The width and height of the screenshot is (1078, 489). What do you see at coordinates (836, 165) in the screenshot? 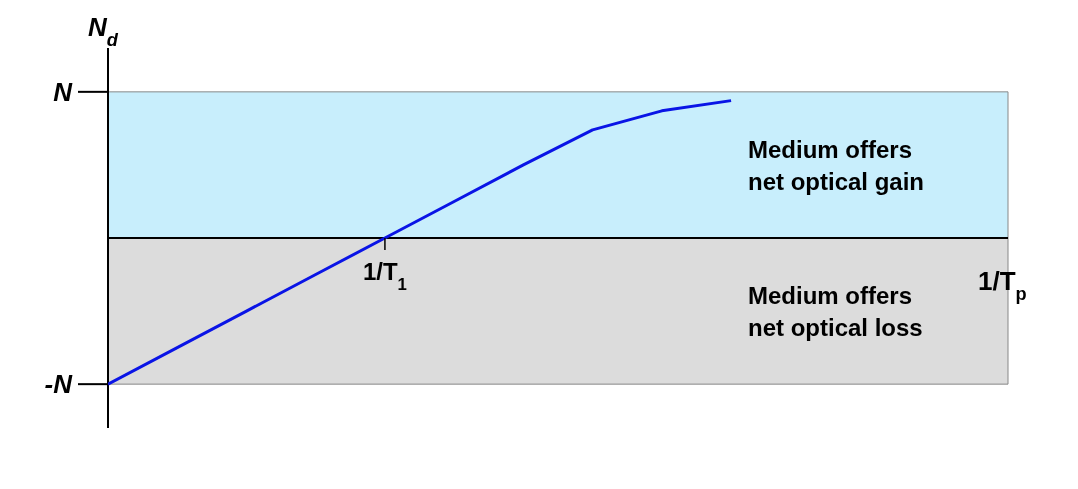
I see `band-label: Medium offers net optical gain` at bounding box center [836, 165].